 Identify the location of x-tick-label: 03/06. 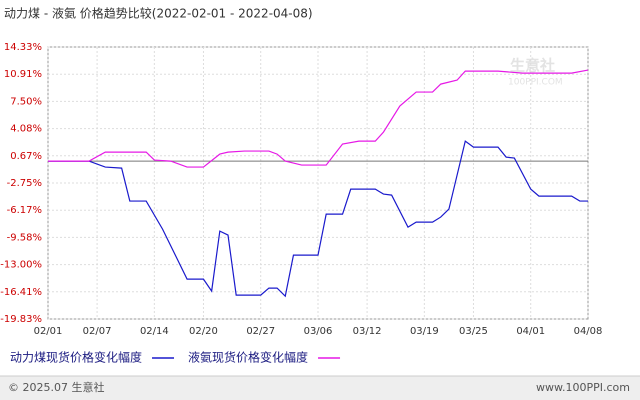
(318, 331).